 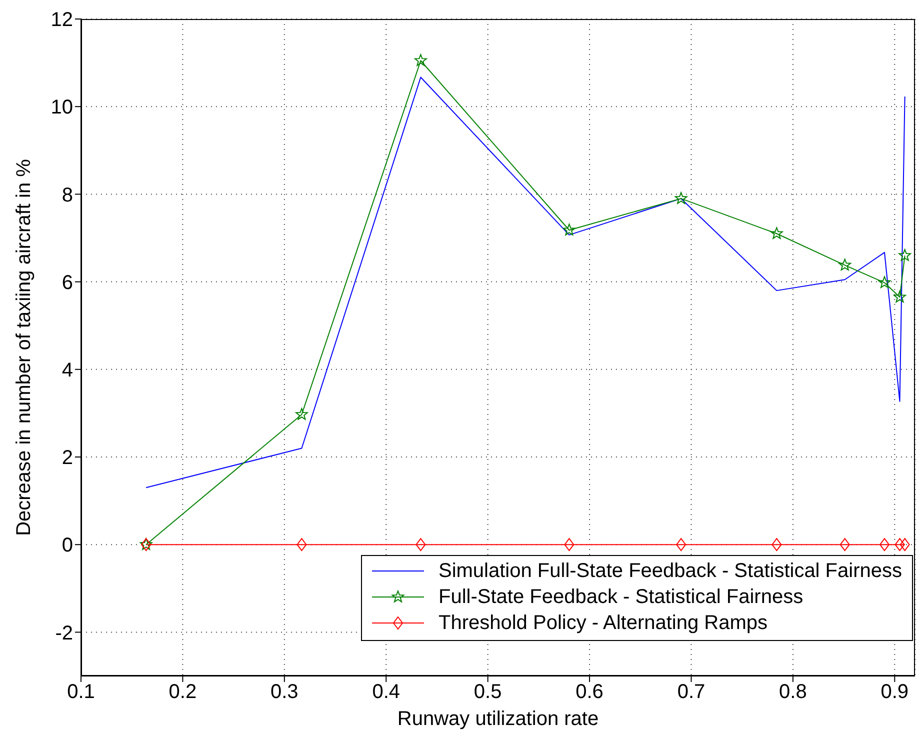 What do you see at coordinates (621, 597) in the screenshot?
I see `legend-label: Full-State Feedback - Statistical Fairness` at bounding box center [621, 597].